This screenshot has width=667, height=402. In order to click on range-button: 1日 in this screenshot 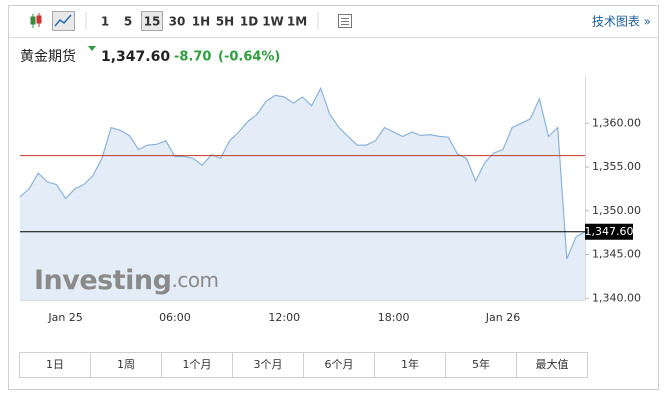, I will do `click(55, 364)`.